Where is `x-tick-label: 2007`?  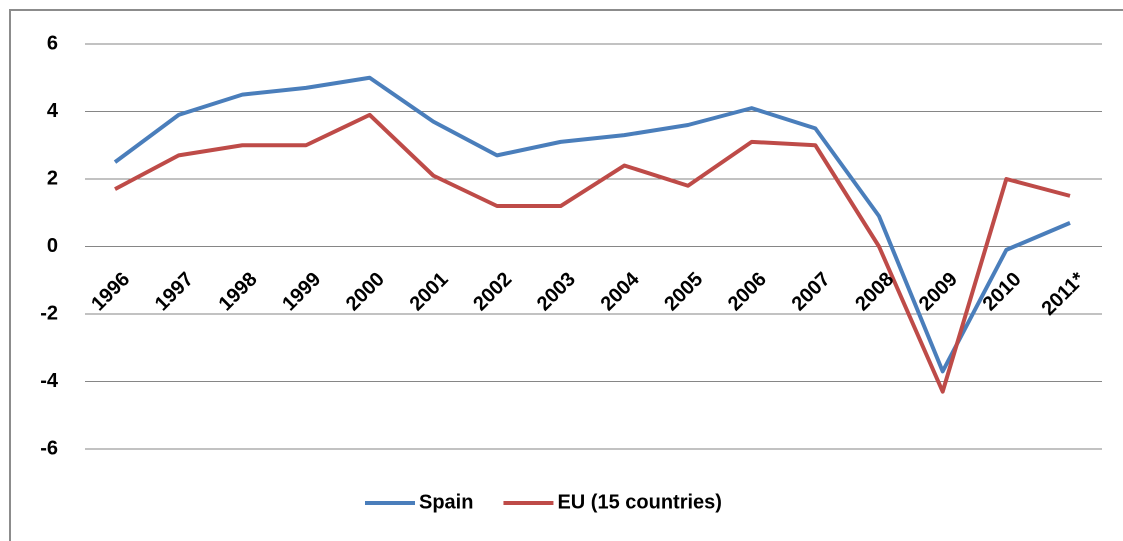 x-tick-label: 2007 is located at coordinates (811, 291).